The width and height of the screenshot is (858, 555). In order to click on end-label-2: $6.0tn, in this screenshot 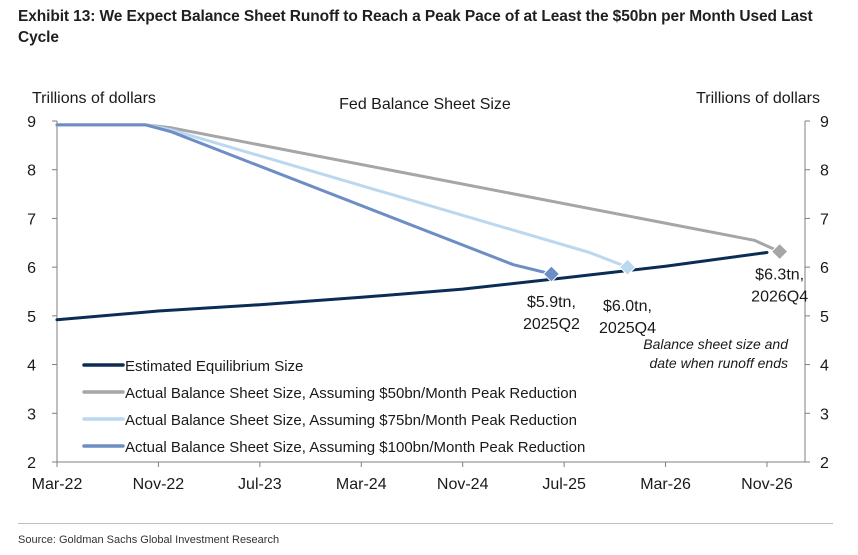, I will do `click(627, 306)`.